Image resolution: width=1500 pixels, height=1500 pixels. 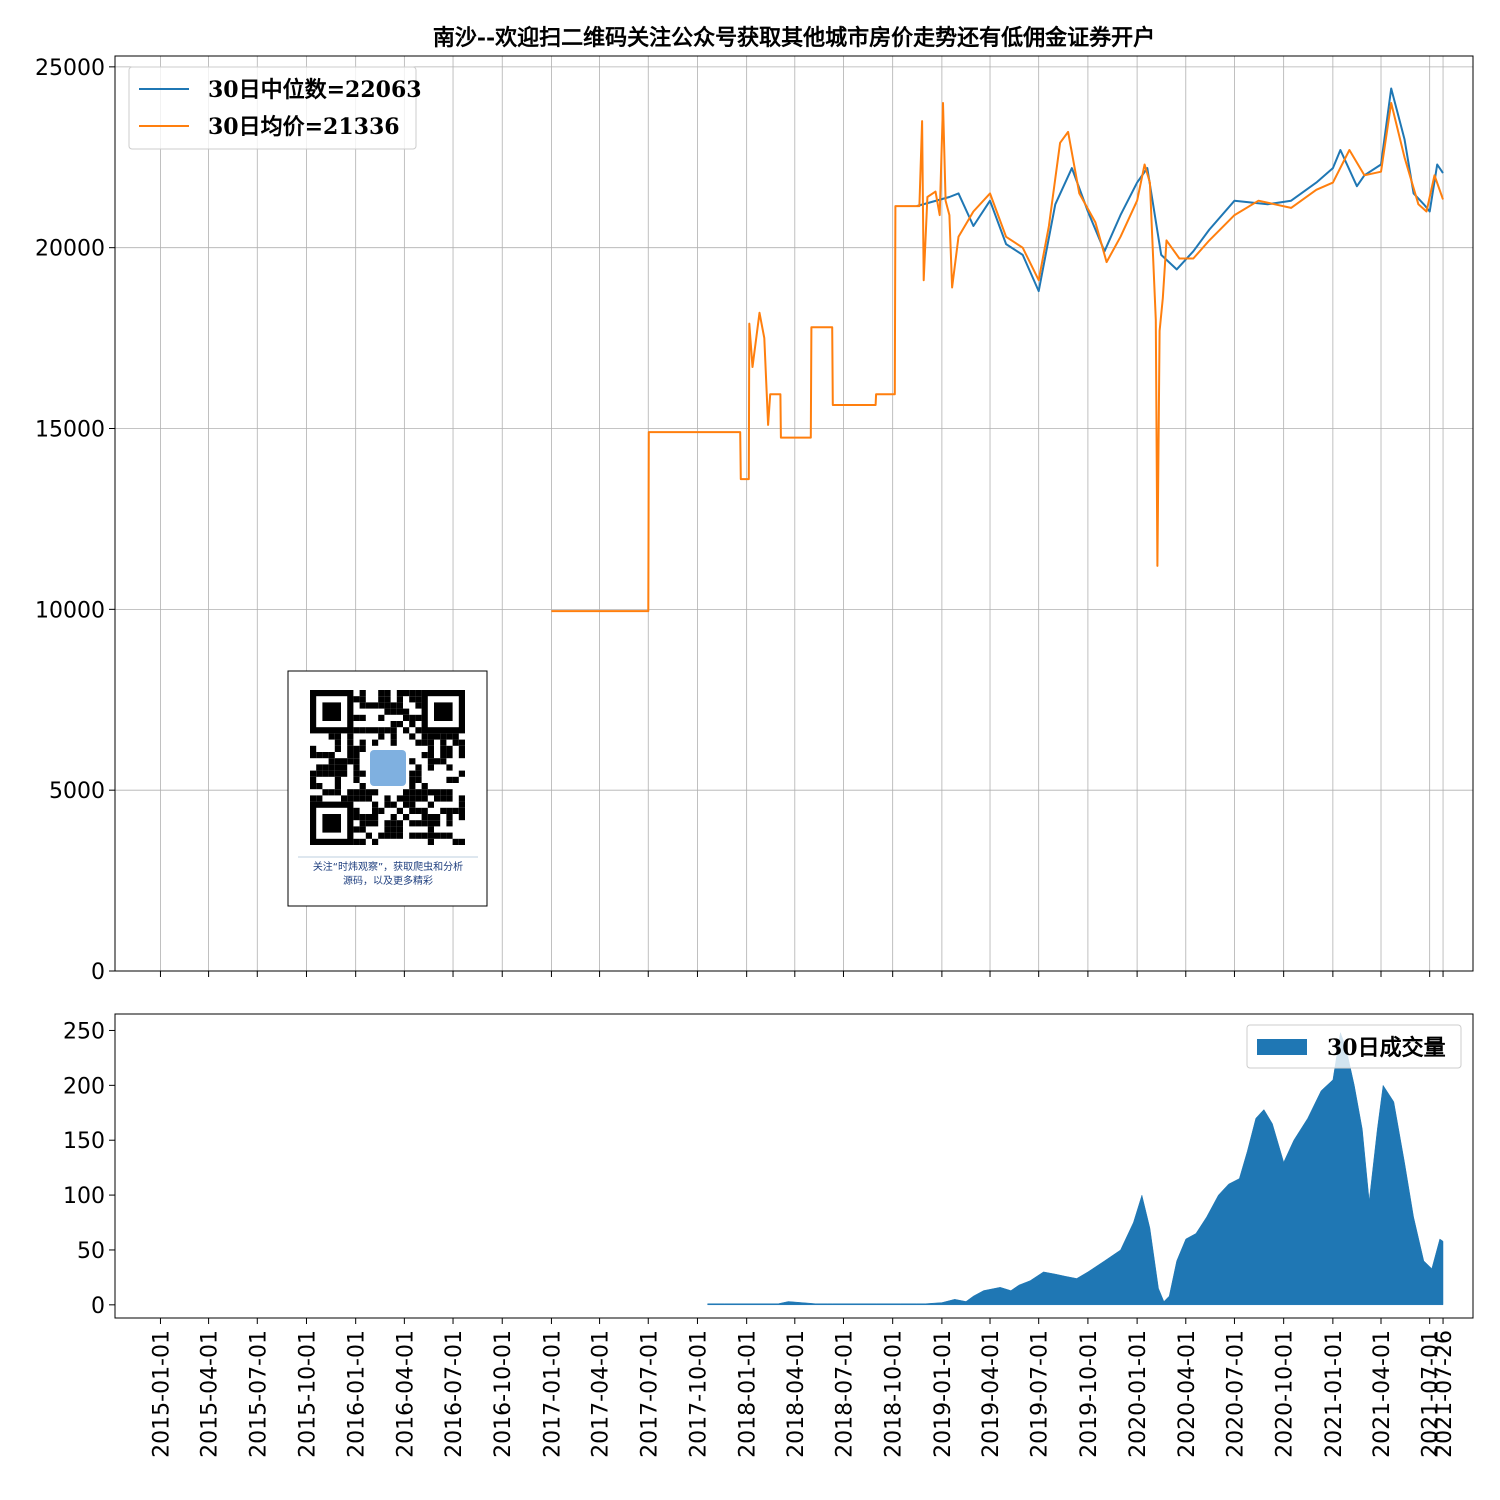 What do you see at coordinates (315, 90) in the screenshot?
I see `legend-label-median: 30日中位数=22063` at bounding box center [315, 90].